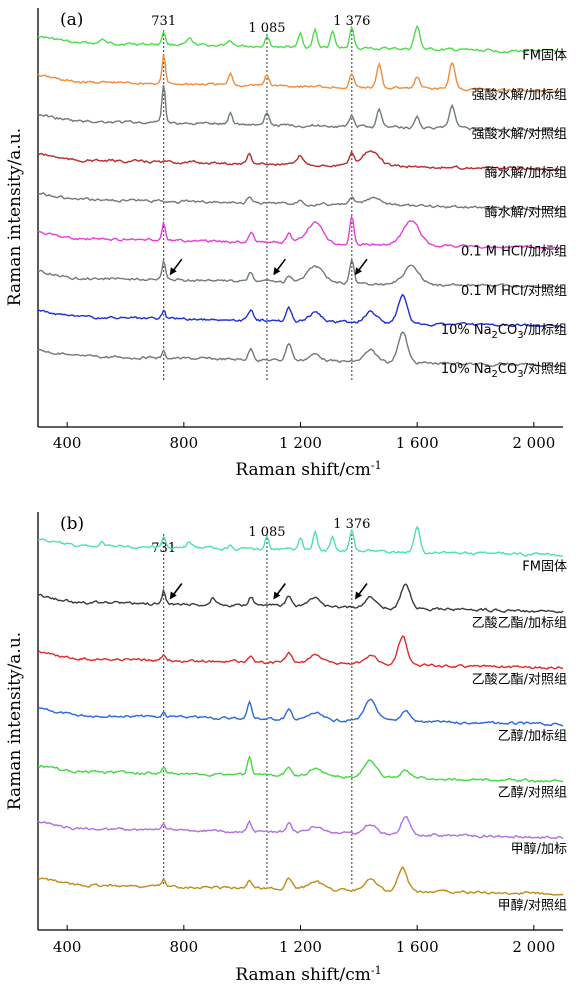  Describe the element at coordinates (519, 95) in the screenshot. I see `series-label: 强酸水解/加标组` at that location.